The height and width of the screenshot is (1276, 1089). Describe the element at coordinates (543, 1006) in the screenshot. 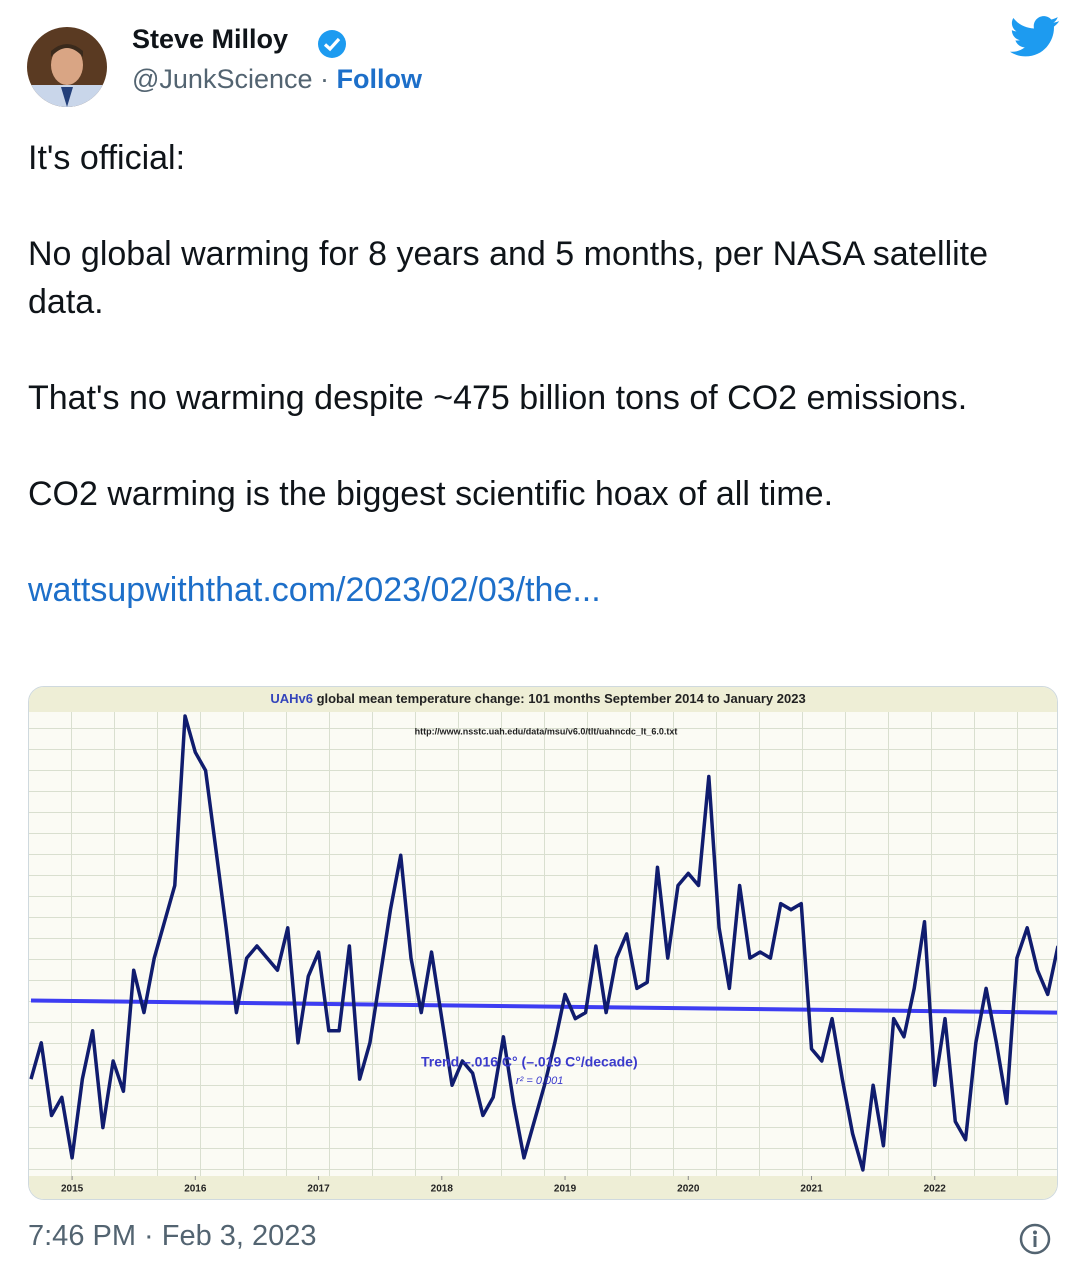

I see `trend-line` at that location.